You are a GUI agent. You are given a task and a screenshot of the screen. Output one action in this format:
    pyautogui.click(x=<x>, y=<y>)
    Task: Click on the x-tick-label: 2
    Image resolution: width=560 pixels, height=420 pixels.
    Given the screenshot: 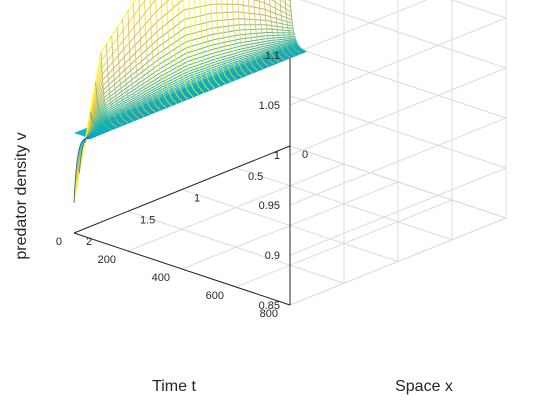 What is the action you would take?
    pyautogui.click(x=89, y=242)
    